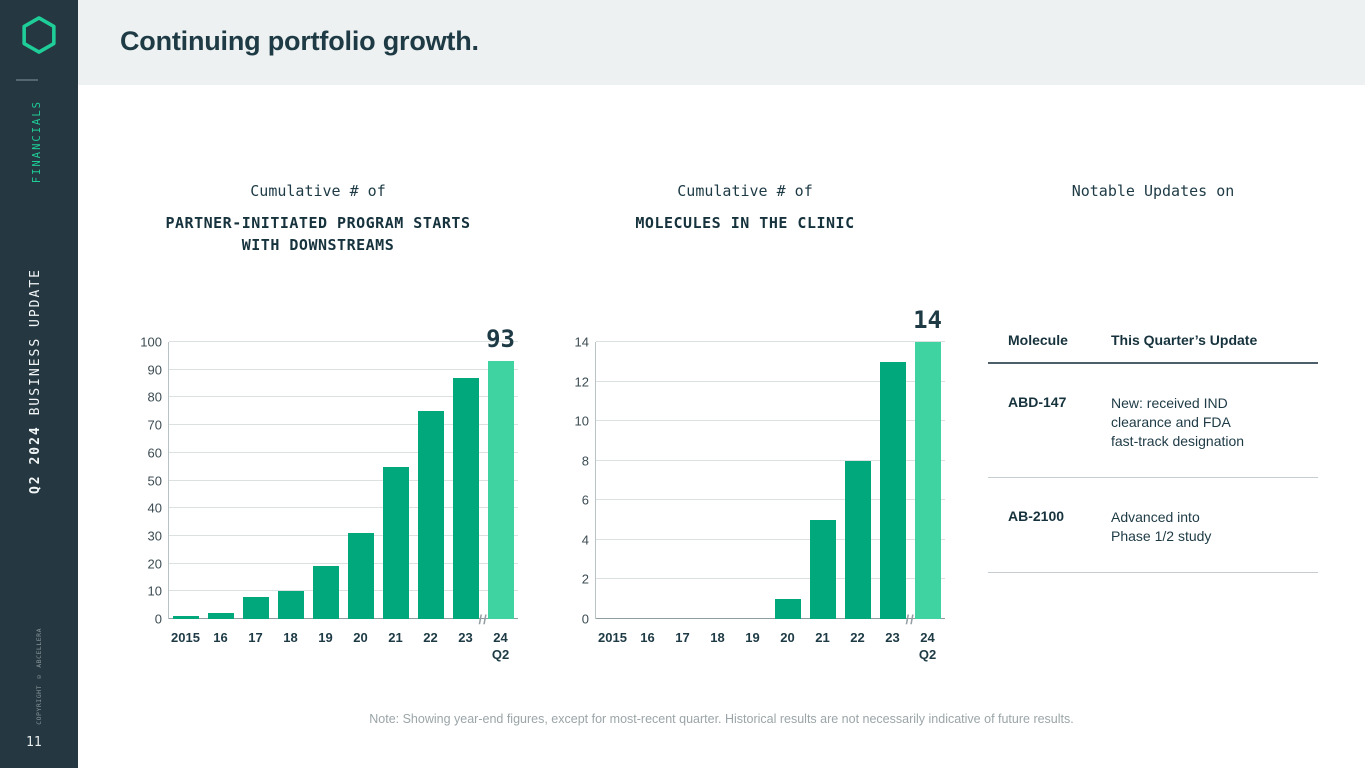  What do you see at coordinates (325, 646) in the screenshot?
I see `x-tick-label: 19` at bounding box center [325, 646].